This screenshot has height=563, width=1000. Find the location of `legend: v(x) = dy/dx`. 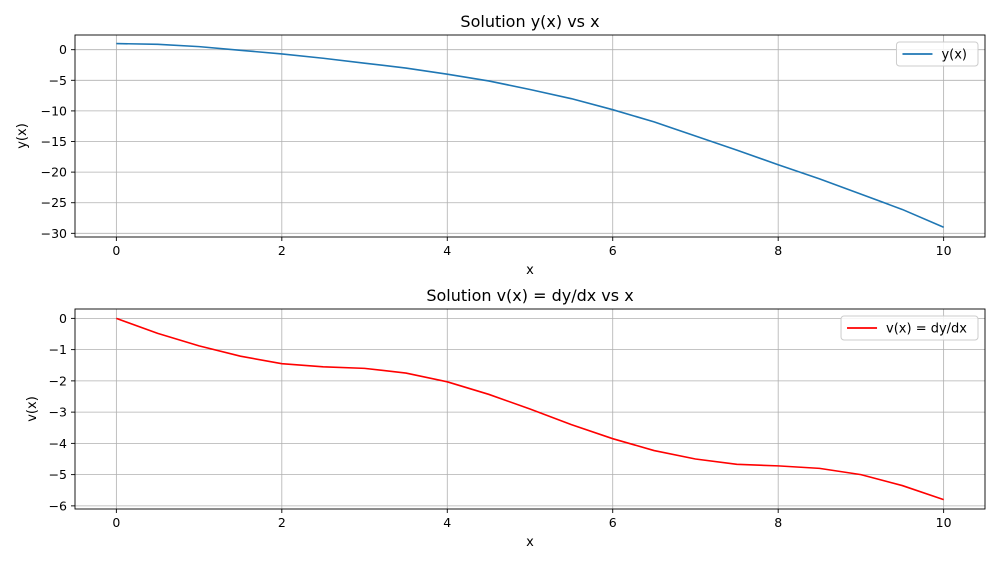

legend: v(x) = dy/dx is located at coordinates (909, 328).